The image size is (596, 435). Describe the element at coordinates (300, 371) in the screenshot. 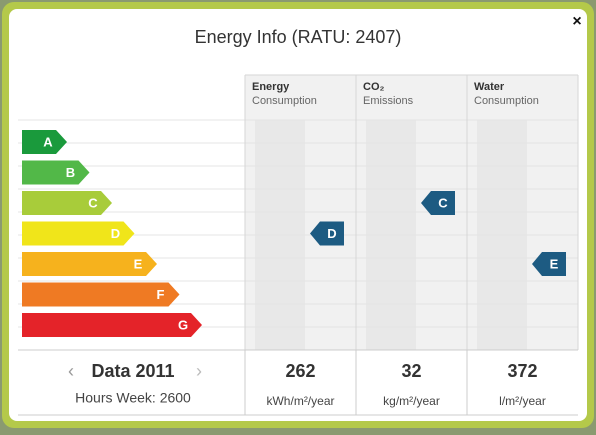

I see `column-value: 262` at that location.